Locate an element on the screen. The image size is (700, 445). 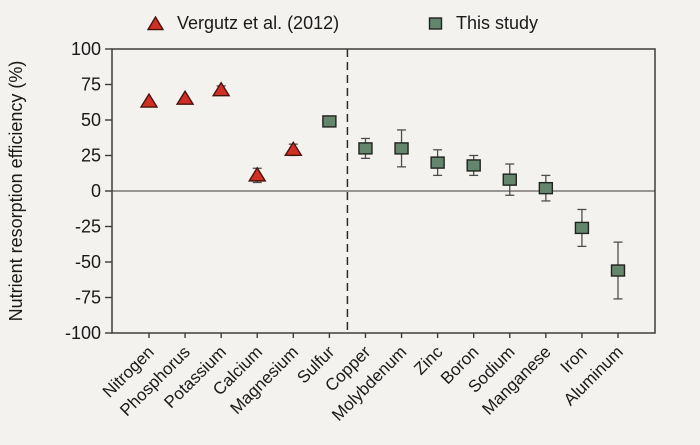
data-point-phosphorus is located at coordinates (185, 97).